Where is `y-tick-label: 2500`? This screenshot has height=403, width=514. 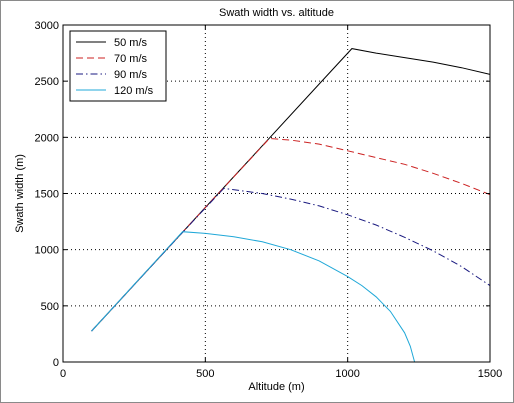
y-tick-label: 2500 is located at coordinates (47, 82).